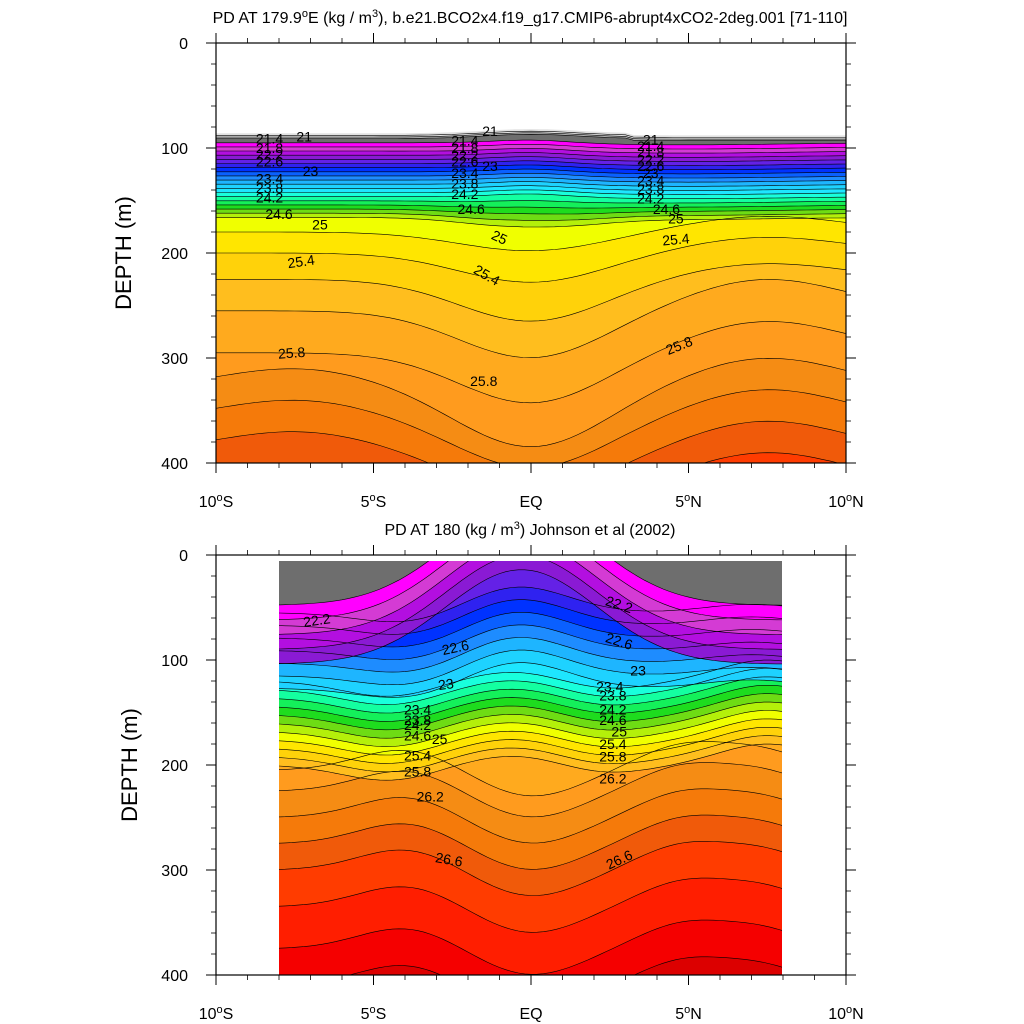 Image resolution: width=1024 pixels, height=1024 pixels. I want to click on contour-label: 26.6, so click(449, 859).